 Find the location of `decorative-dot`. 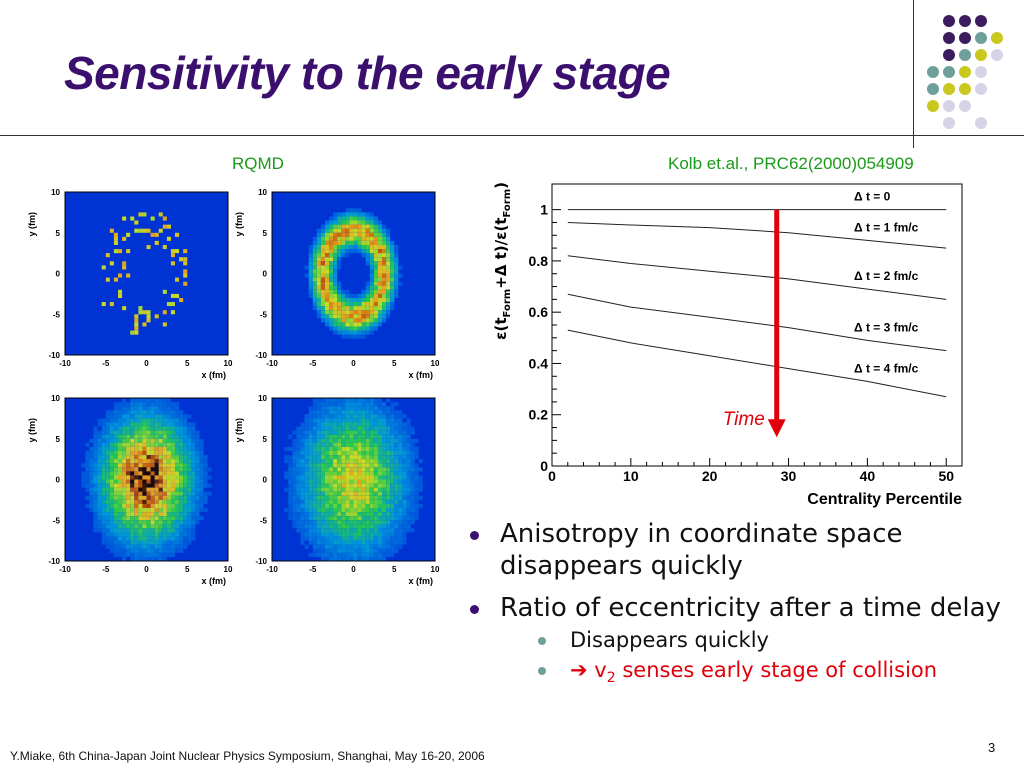

decorative-dot is located at coordinates (933, 89).